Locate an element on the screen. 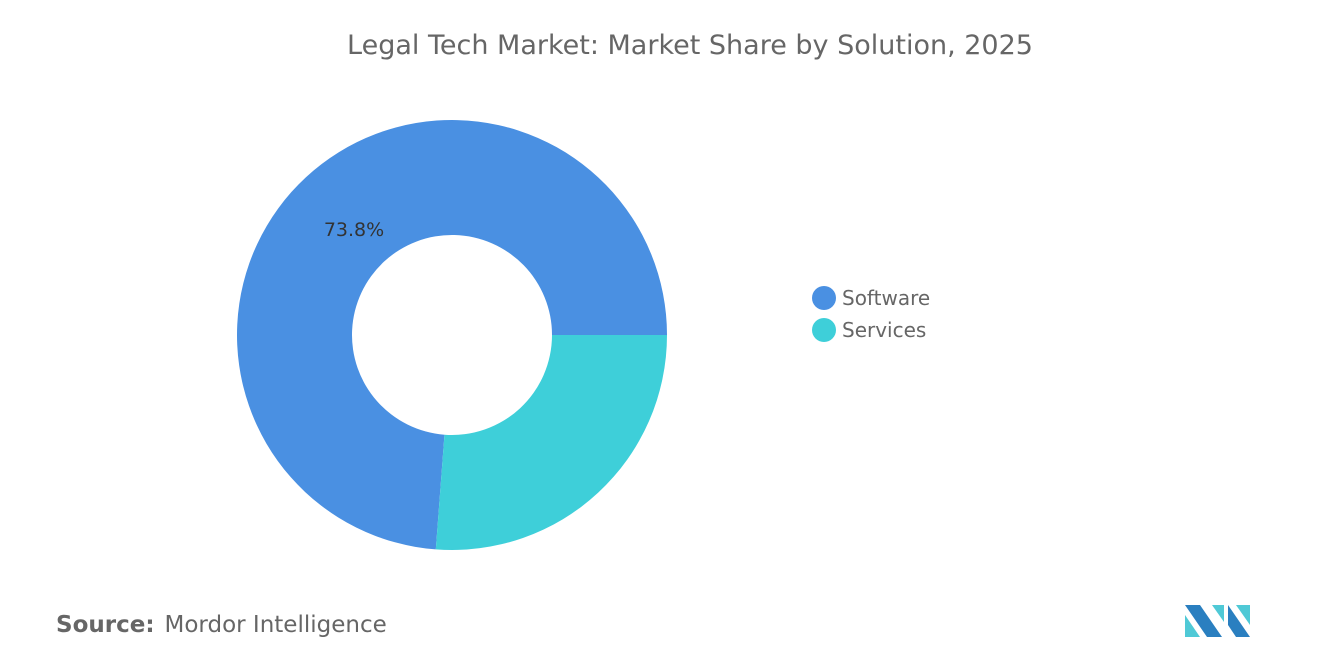 Image resolution: width=1320 pixels, height=665 pixels. source-label: Source: is located at coordinates (105, 625).